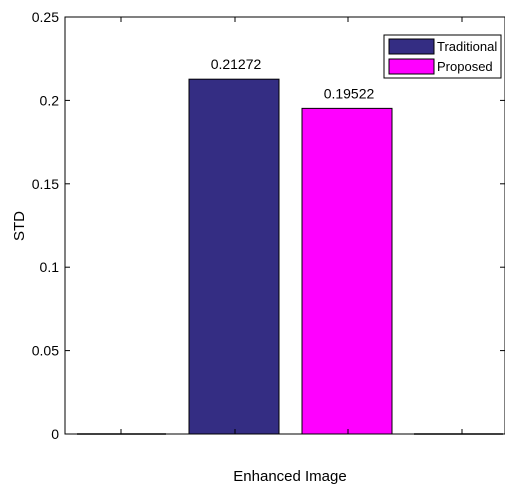 The width and height of the screenshot is (505, 484). What do you see at coordinates (442, 56) in the screenshot?
I see `legend: Traditional Proposed` at bounding box center [442, 56].